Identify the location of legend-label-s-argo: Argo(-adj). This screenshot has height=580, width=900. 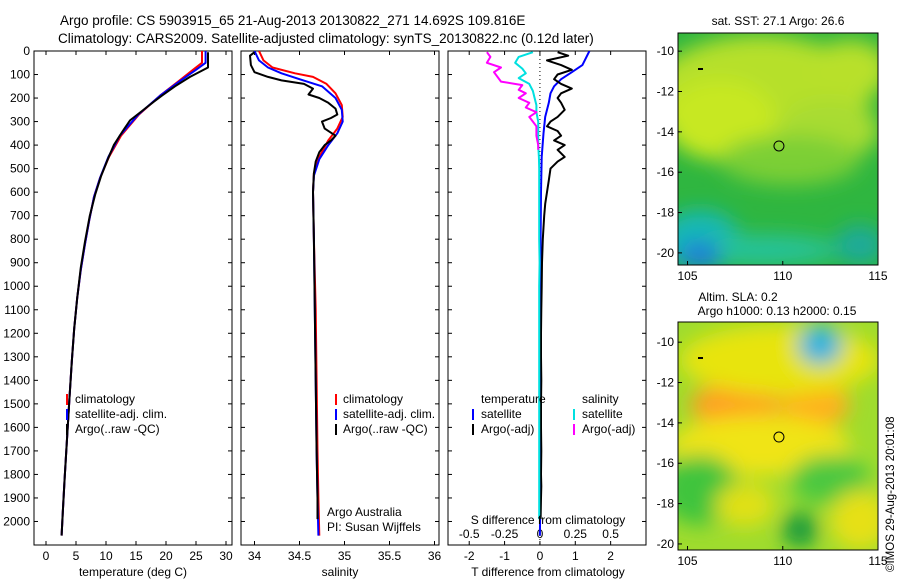
(608, 429).